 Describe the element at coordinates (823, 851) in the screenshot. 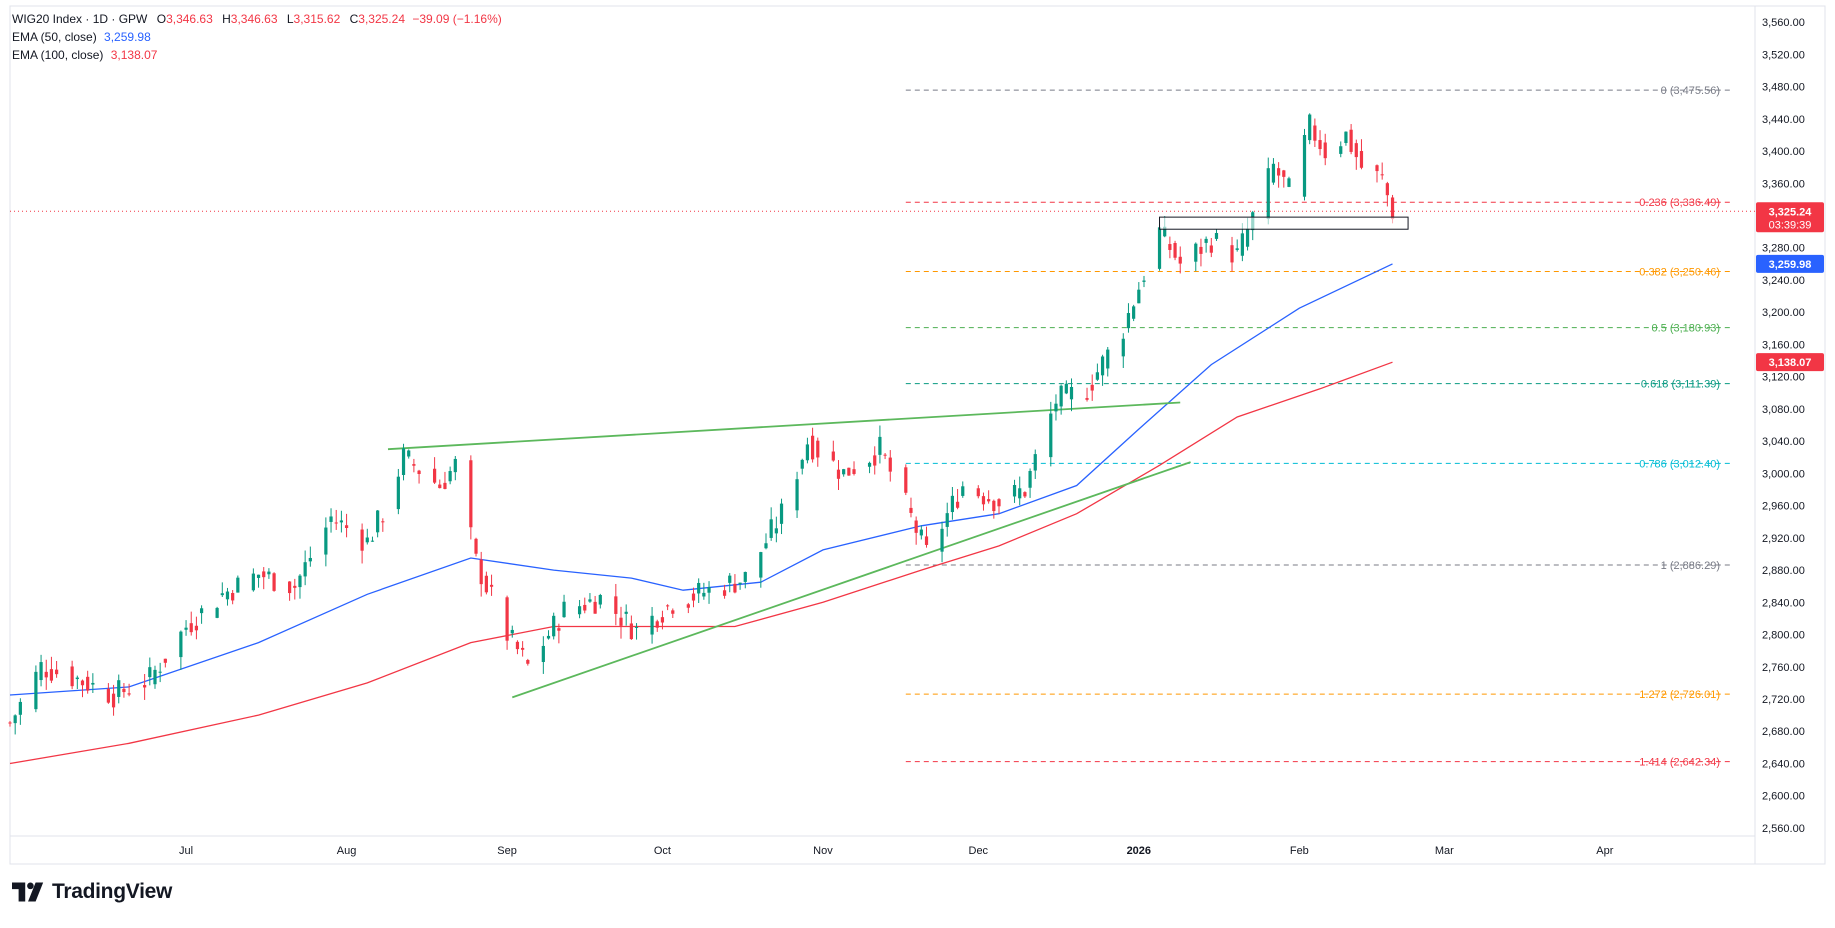

I see `time-tick-label: Nov` at that location.